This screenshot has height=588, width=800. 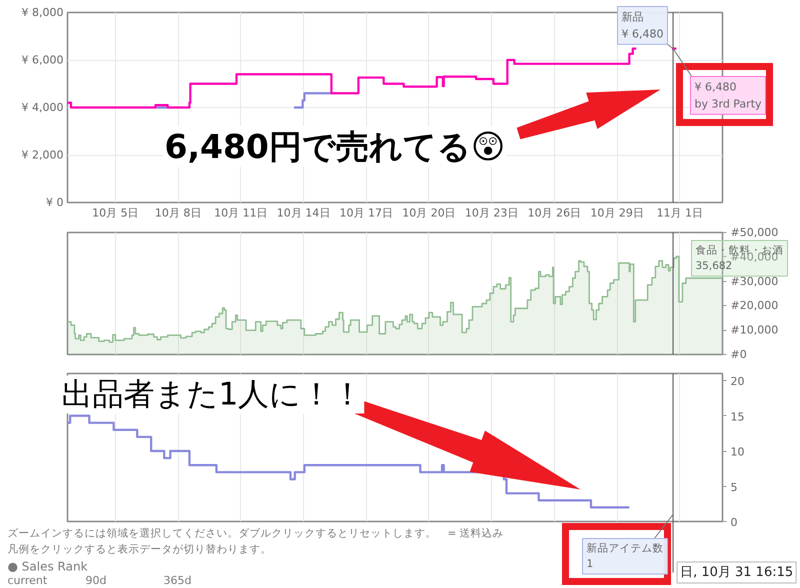 What do you see at coordinates (754, 305) in the screenshot?
I see `y-tick-label: #20,000` at bounding box center [754, 305].